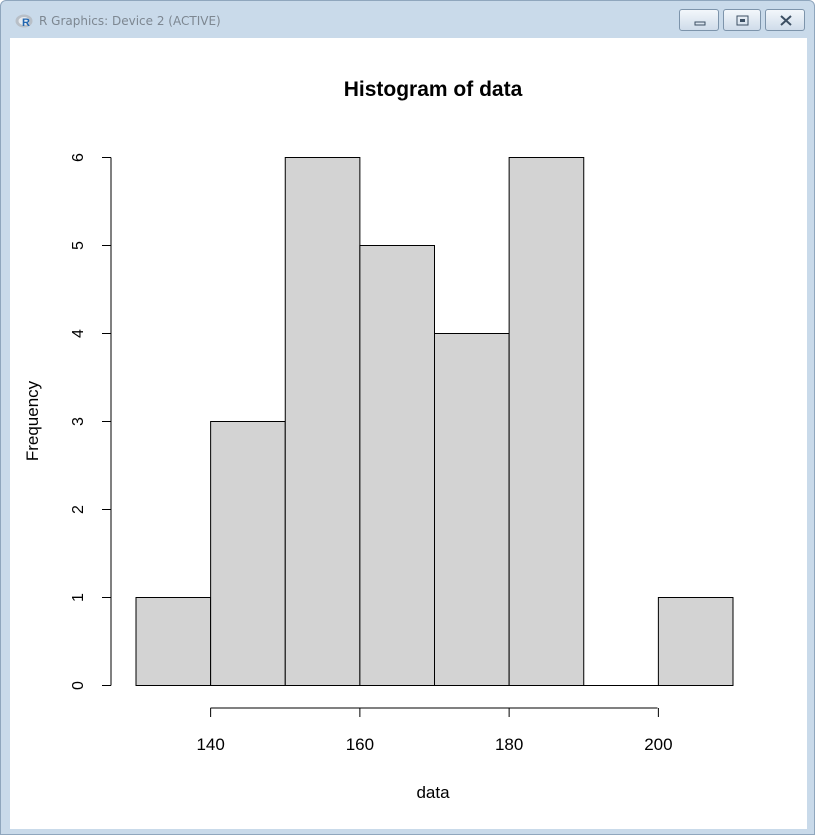 This screenshot has width=815, height=835. I want to click on y-tick-label: 5, so click(78, 245).